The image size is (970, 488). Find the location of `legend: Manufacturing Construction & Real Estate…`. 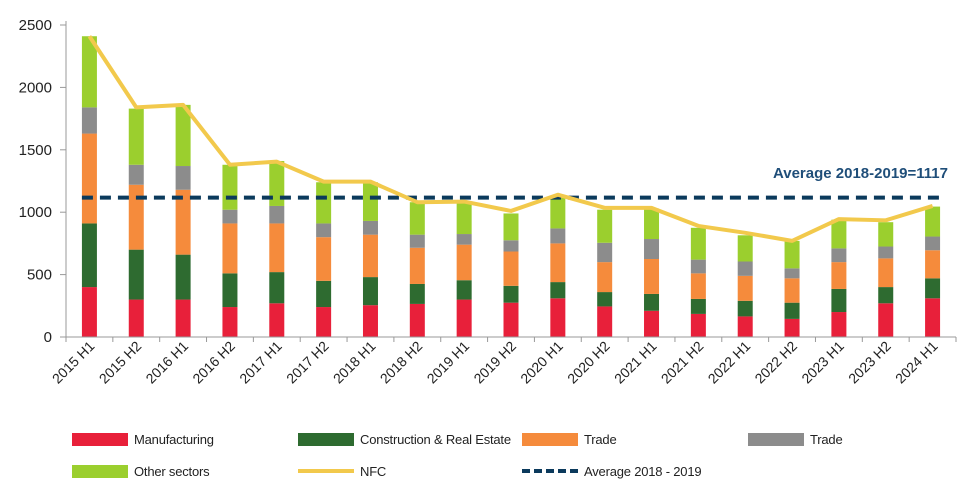

legend: Manufacturing Construction & Real Estate… is located at coordinates (485, 455).